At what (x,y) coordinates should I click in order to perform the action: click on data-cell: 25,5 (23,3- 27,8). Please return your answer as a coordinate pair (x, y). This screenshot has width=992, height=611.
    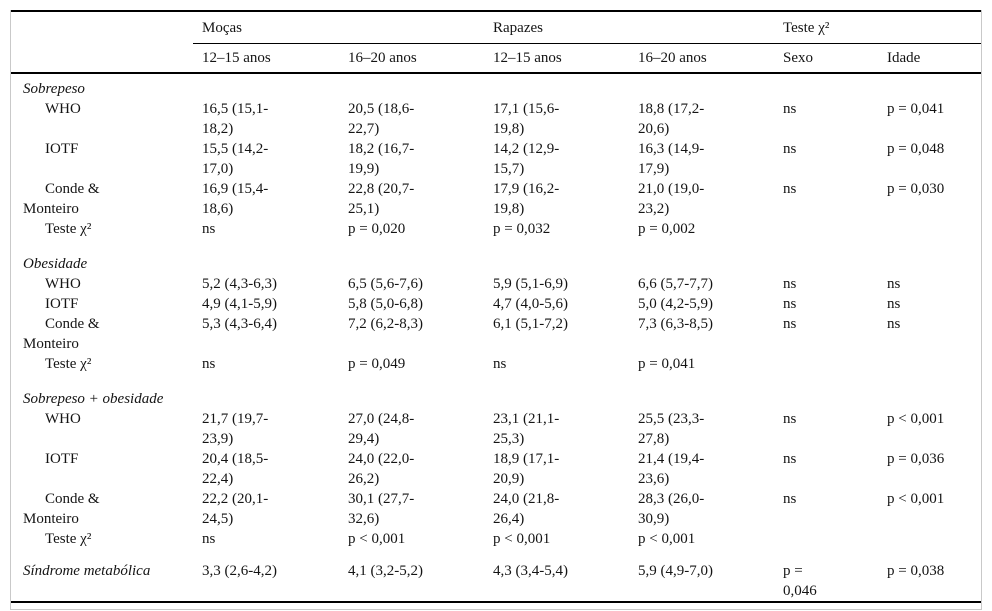
    Looking at the image, I should click on (671, 429).